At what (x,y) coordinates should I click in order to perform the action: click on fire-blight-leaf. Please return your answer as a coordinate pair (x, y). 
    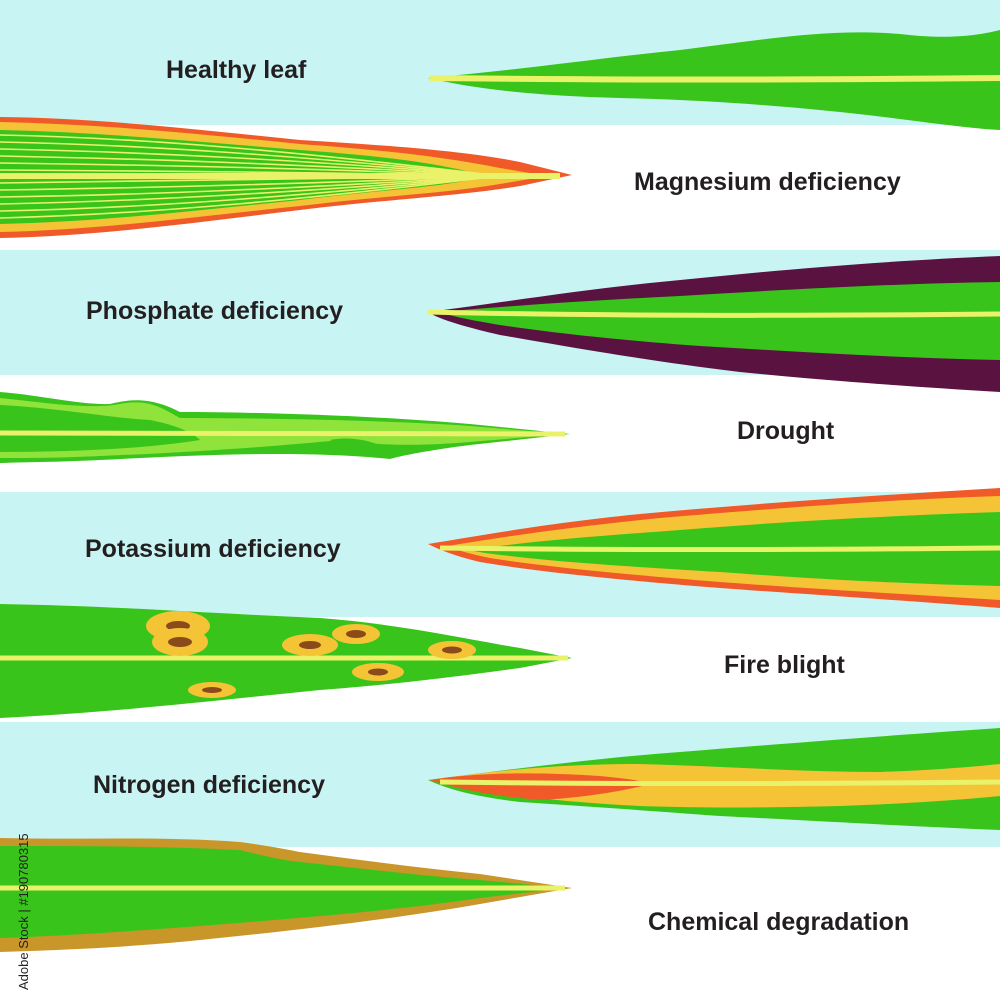
    Looking at the image, I should click on (286, 661).